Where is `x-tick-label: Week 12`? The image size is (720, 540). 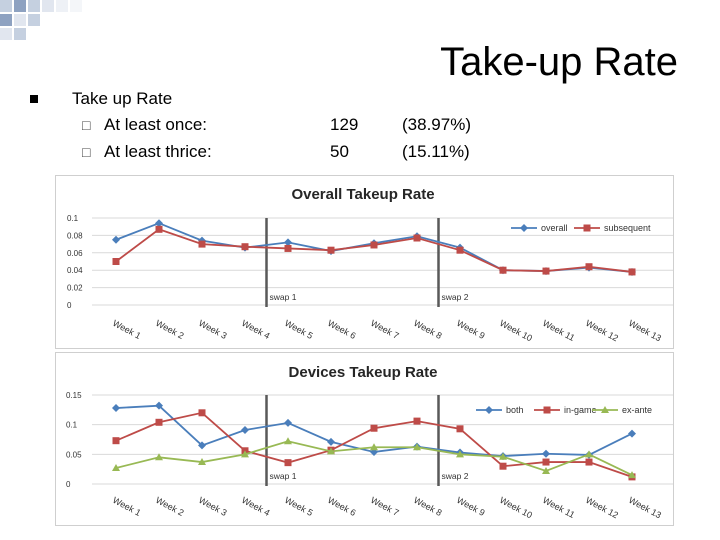
x-tick-label: Week 12 is located at coordinates (602, 330).